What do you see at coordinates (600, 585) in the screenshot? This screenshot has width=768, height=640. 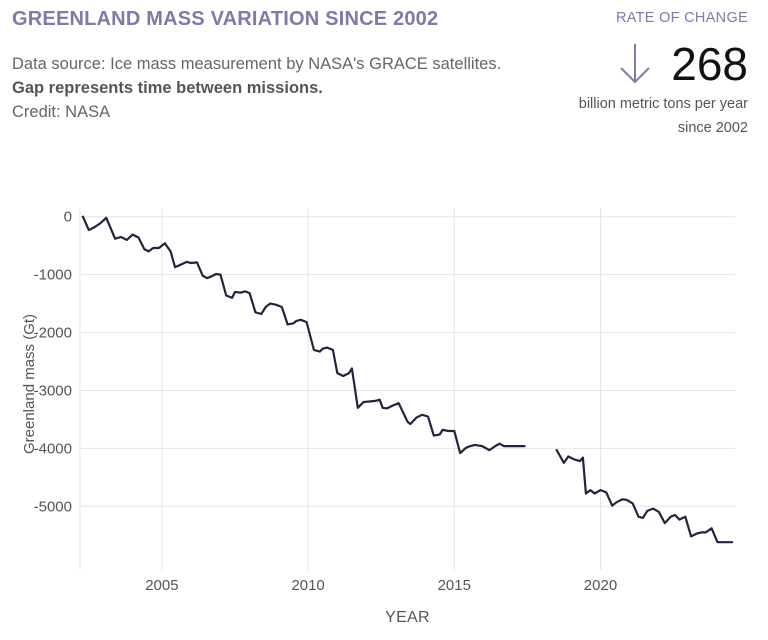 I see `x-tick-label: 2020` at bounding box center [600, 585].